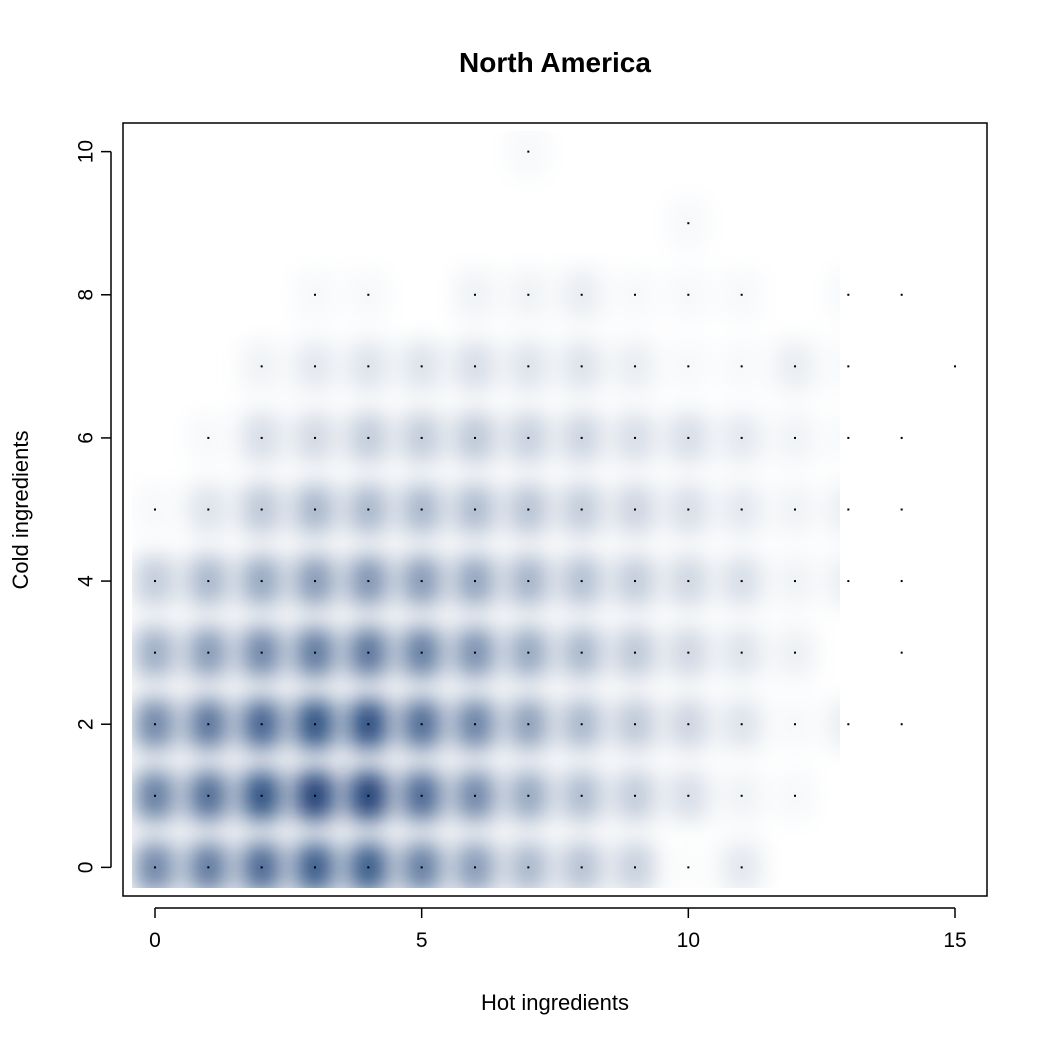 The height and width of the screenshot is (1050, 1050). What do you see at coordinates (555, 62) in the screenshot?
I see `chart-title: North America` at bounding box center [555, 62].